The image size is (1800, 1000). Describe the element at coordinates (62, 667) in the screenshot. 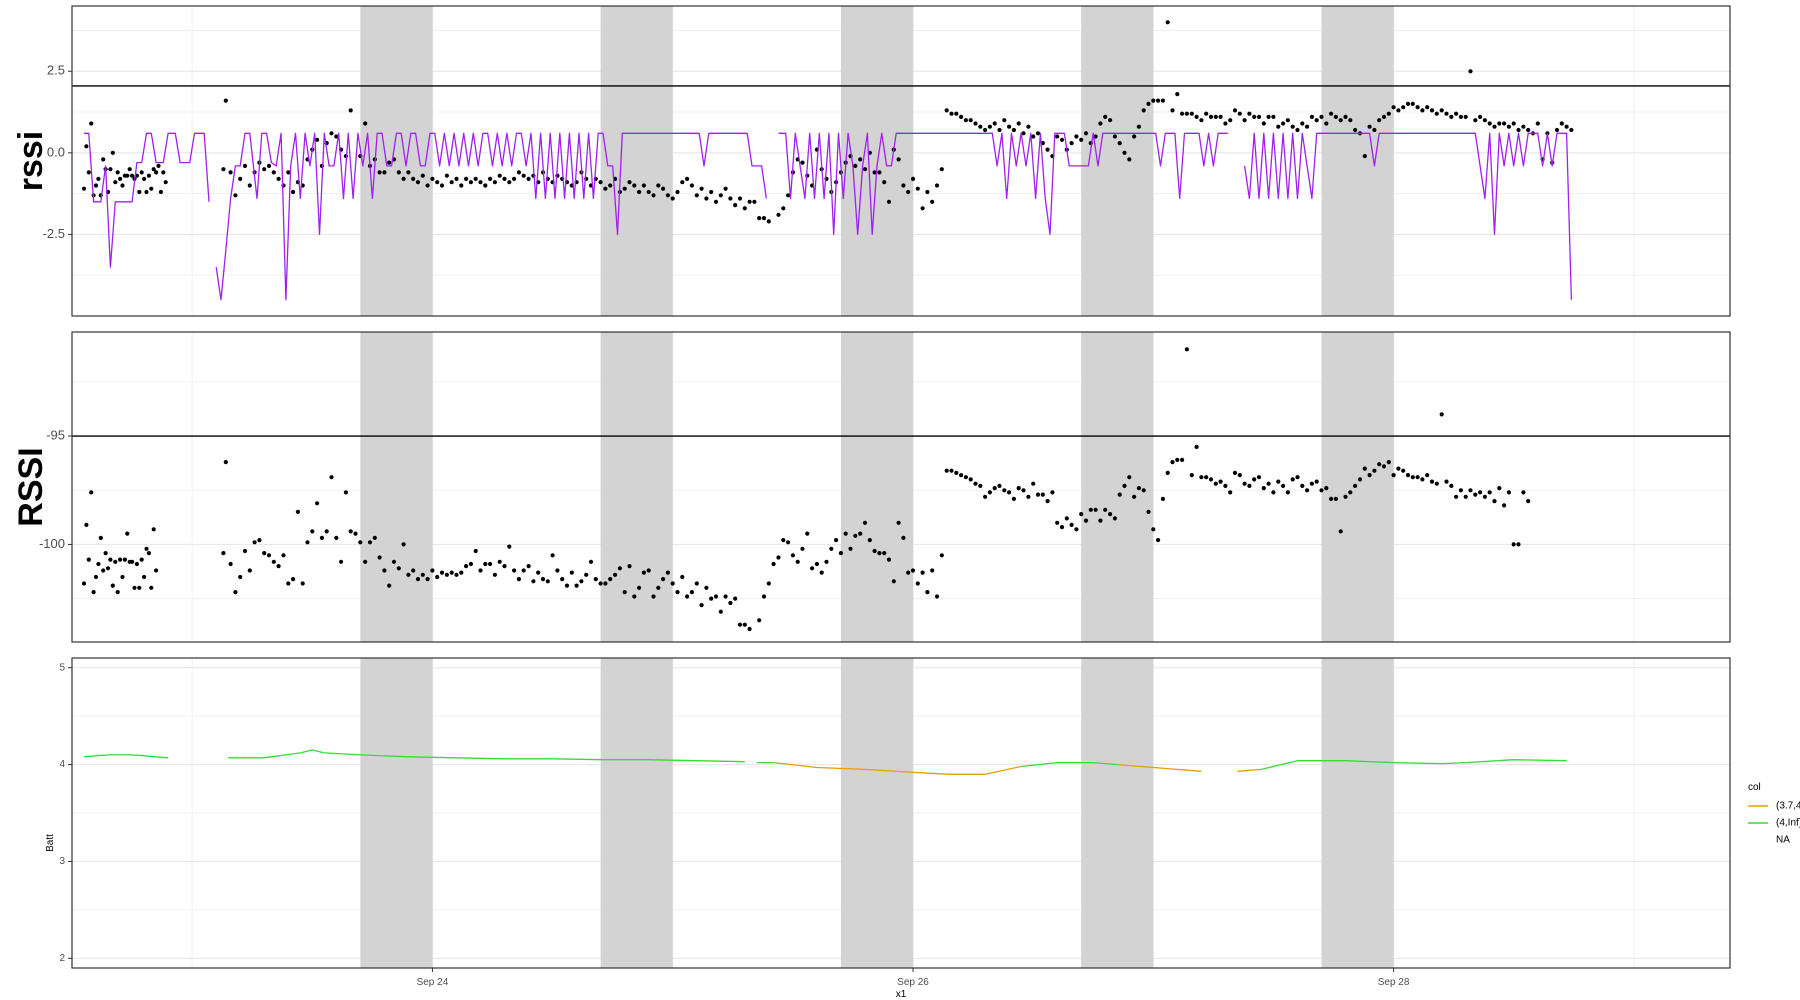

I see `y-tick-label: 5` at that location.